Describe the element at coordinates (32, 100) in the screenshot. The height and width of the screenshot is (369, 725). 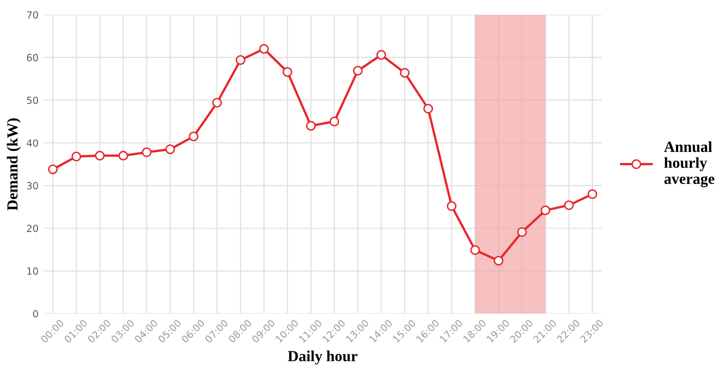
I see `y-tick-label: 50` at that location.